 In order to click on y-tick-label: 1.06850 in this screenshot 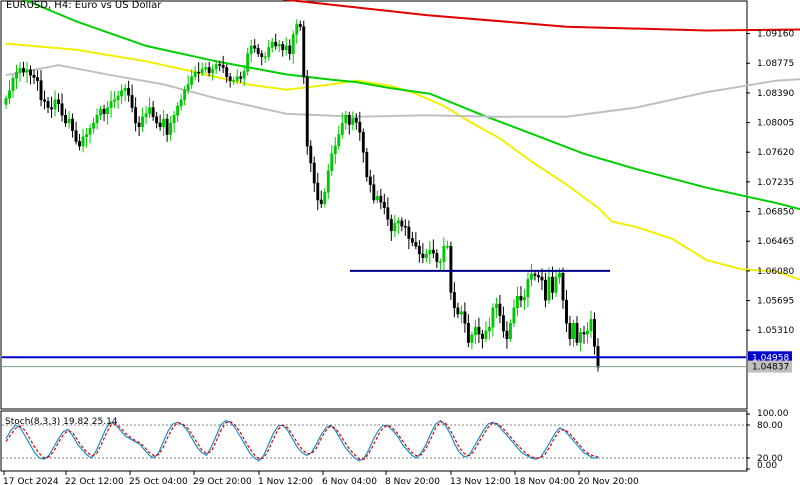, I will do `click(775, 213)`.